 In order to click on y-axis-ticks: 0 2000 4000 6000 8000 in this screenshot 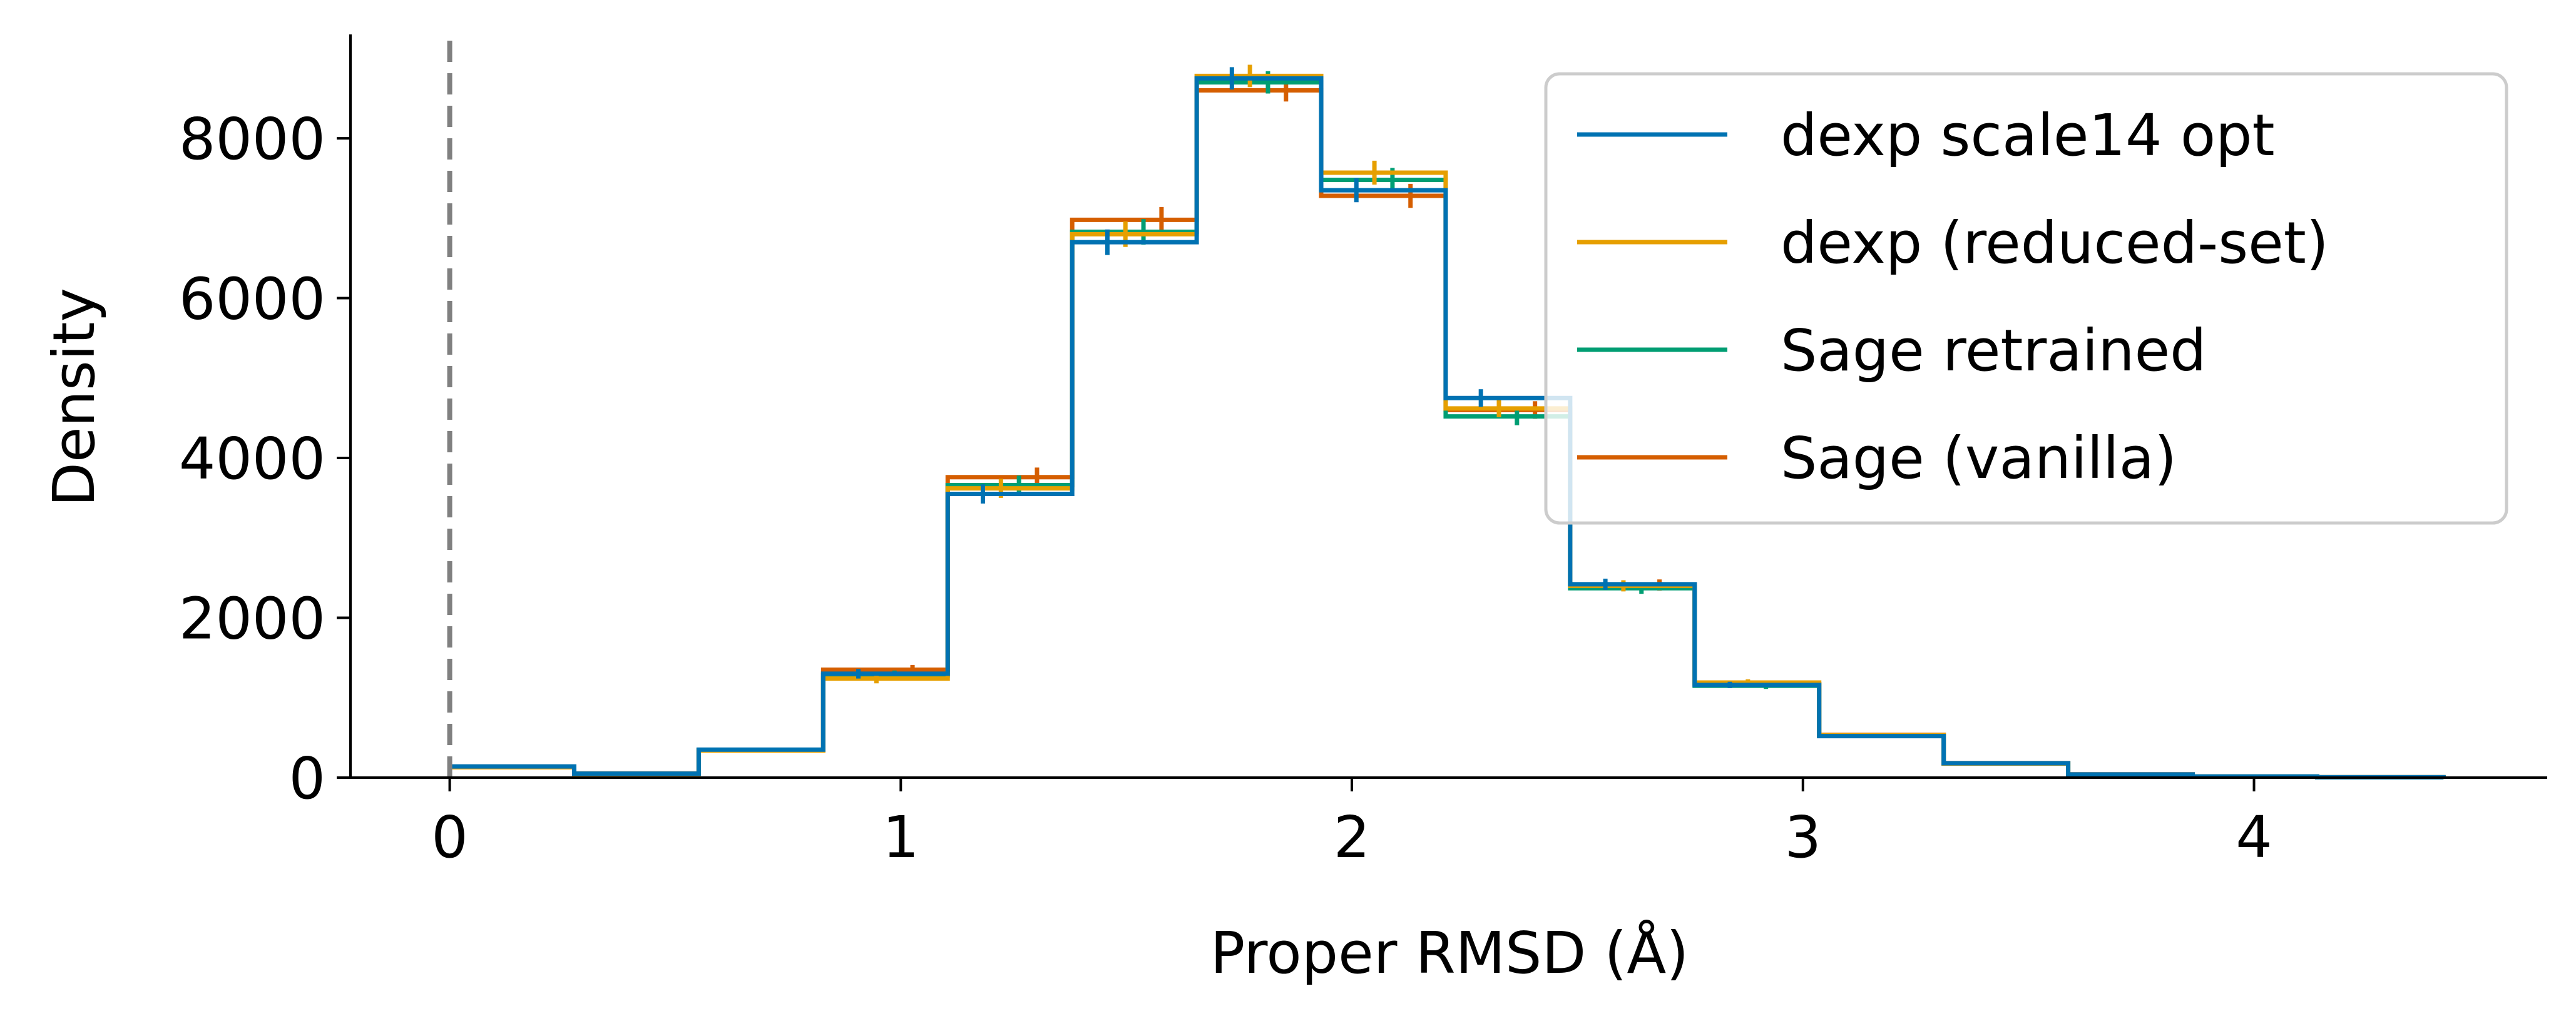, I will do `click(264, 459)`.